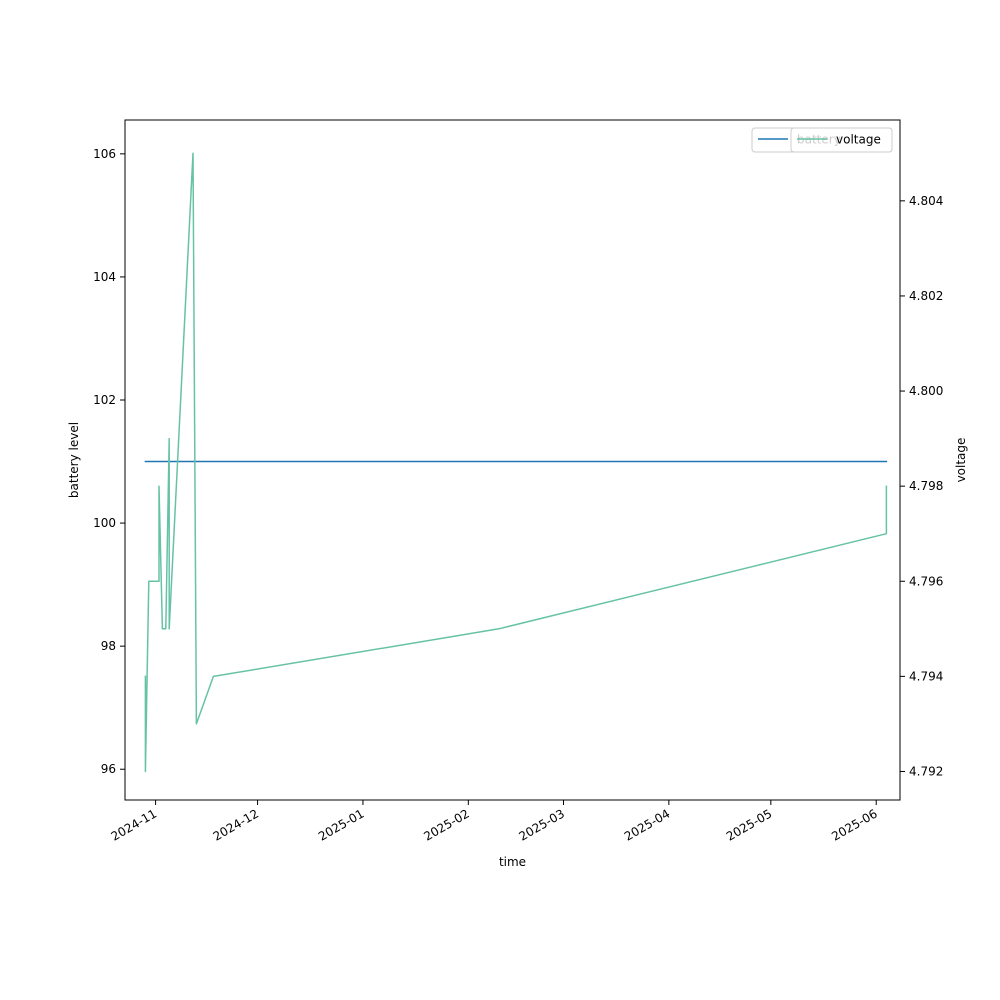 The height and width of the screenshot is (1000, 1000). I want to click on y-right-tick-label: 4.794, so click(926, 676).